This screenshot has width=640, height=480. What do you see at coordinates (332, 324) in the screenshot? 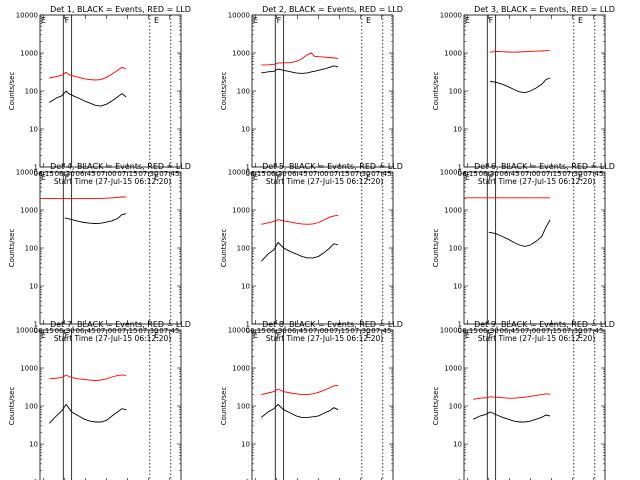
I see `chart-title: Det 8, BLACK = Events, RED = LLD` at bounding box center [332, 324].